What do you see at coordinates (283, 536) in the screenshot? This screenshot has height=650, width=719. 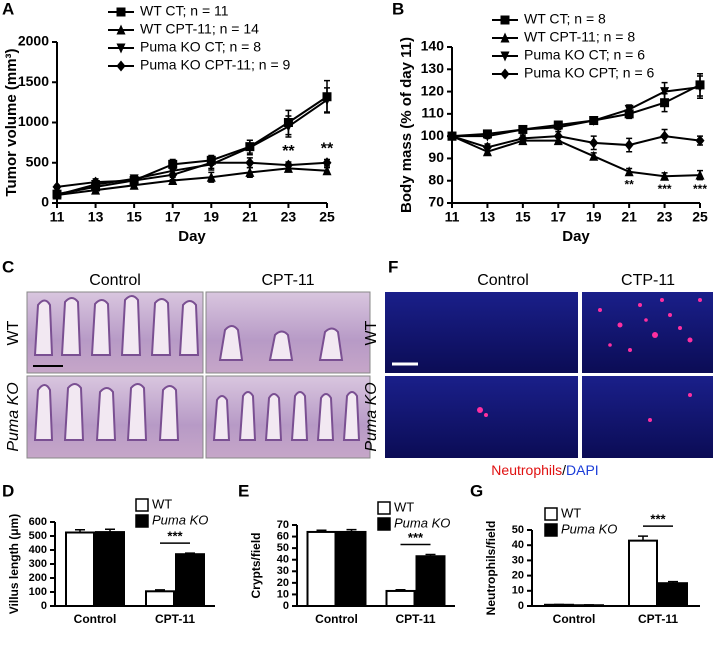 I see `y-tick-label: 60` at bounding box center [283, 536].